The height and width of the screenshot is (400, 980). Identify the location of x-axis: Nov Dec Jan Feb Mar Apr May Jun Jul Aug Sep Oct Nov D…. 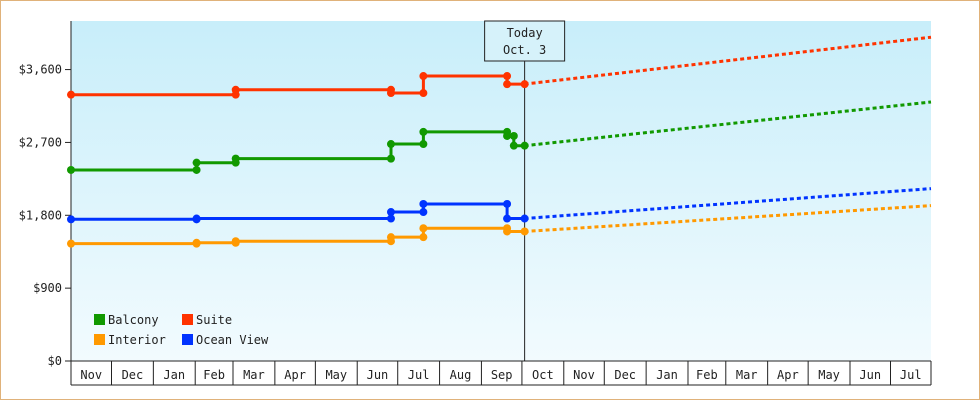
(501, 373).